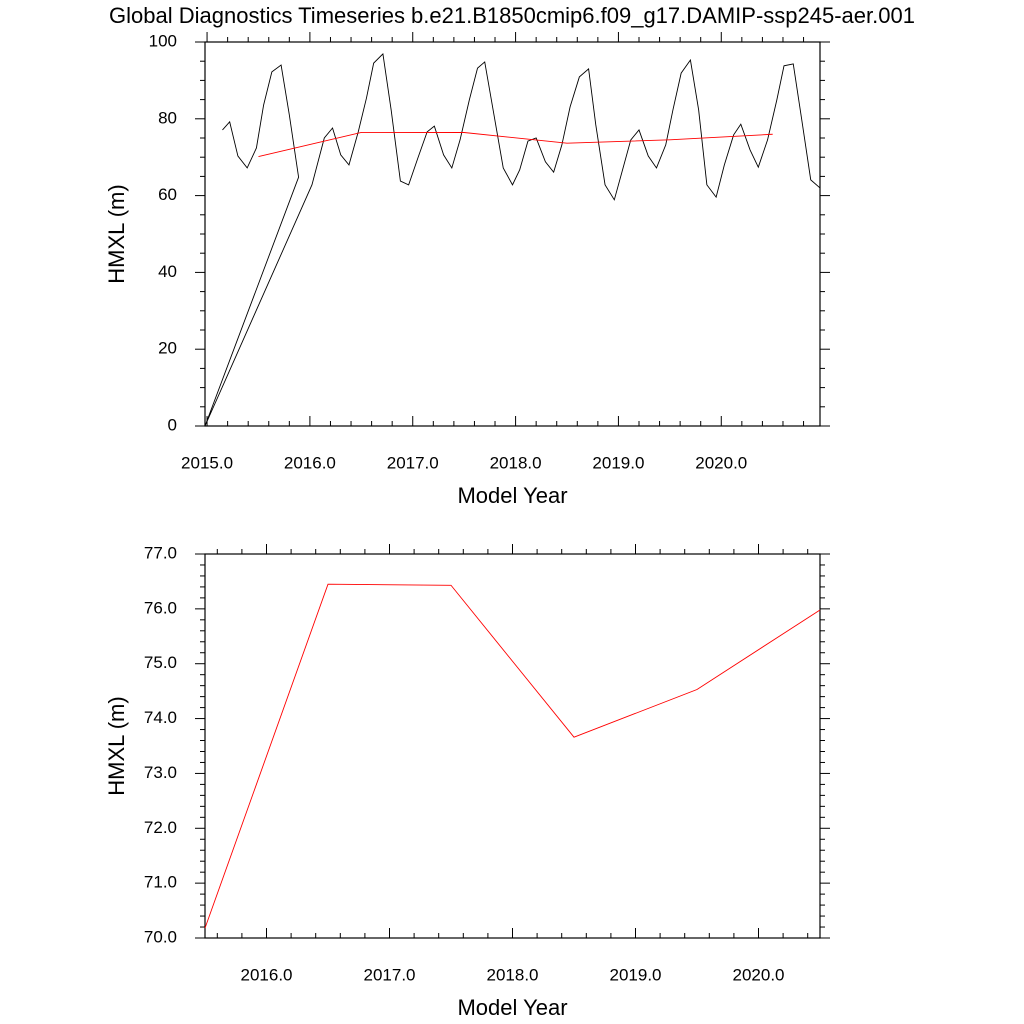 The width and height of the screenshot is (1024, 1024). What do you see at coordinates (172, 424) in the screenshot?
I see `y-tick-label: 0` at bounding box center [172, 424].